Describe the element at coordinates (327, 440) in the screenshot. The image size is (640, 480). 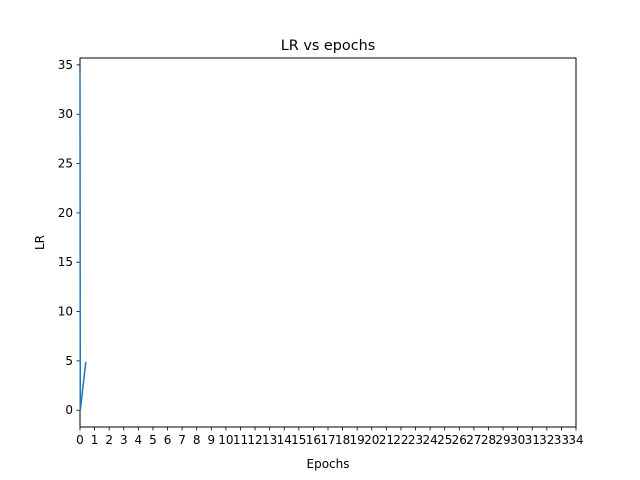
I see `x-tick-label: 17` at that location.